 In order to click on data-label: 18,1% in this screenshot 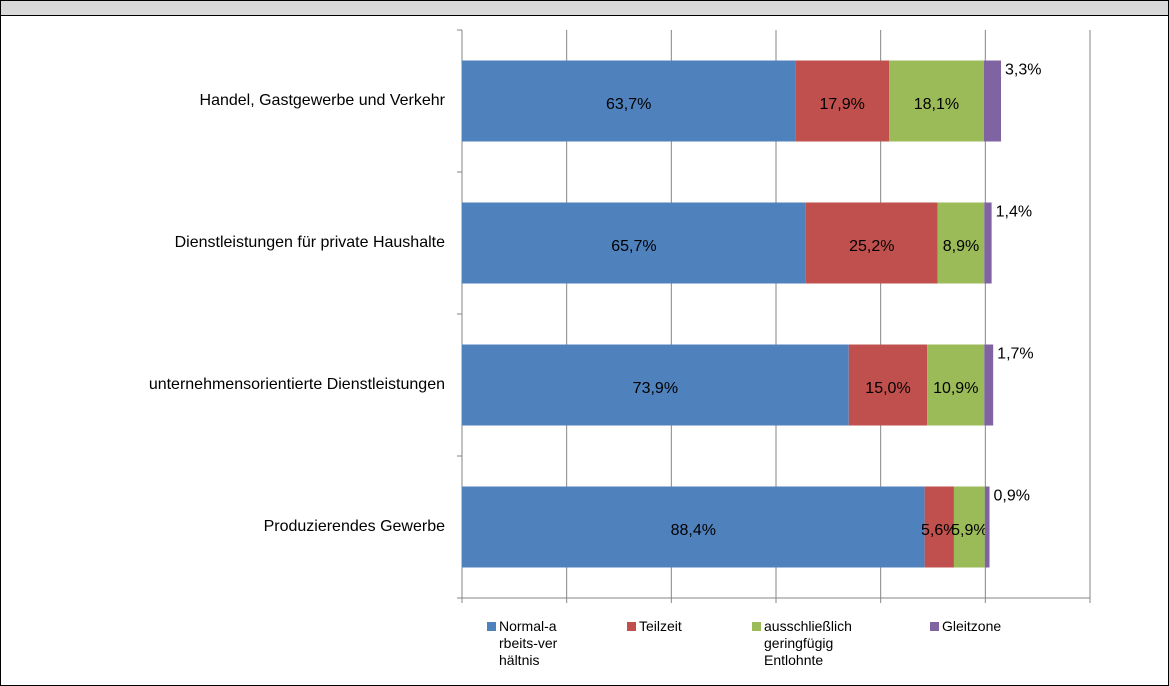, I will do `click(936, 104)`.